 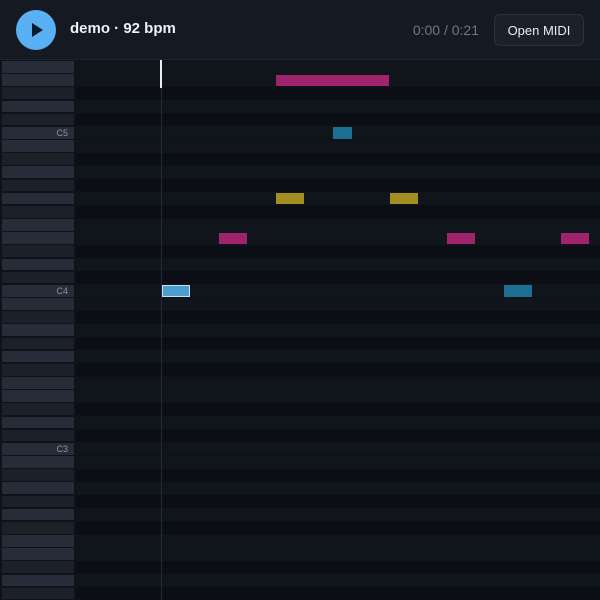 What do you see at coordinates (123, 28) in the screenshot?
I see `song-title: demo · 92 bpm` at bounding box center [123, 28].